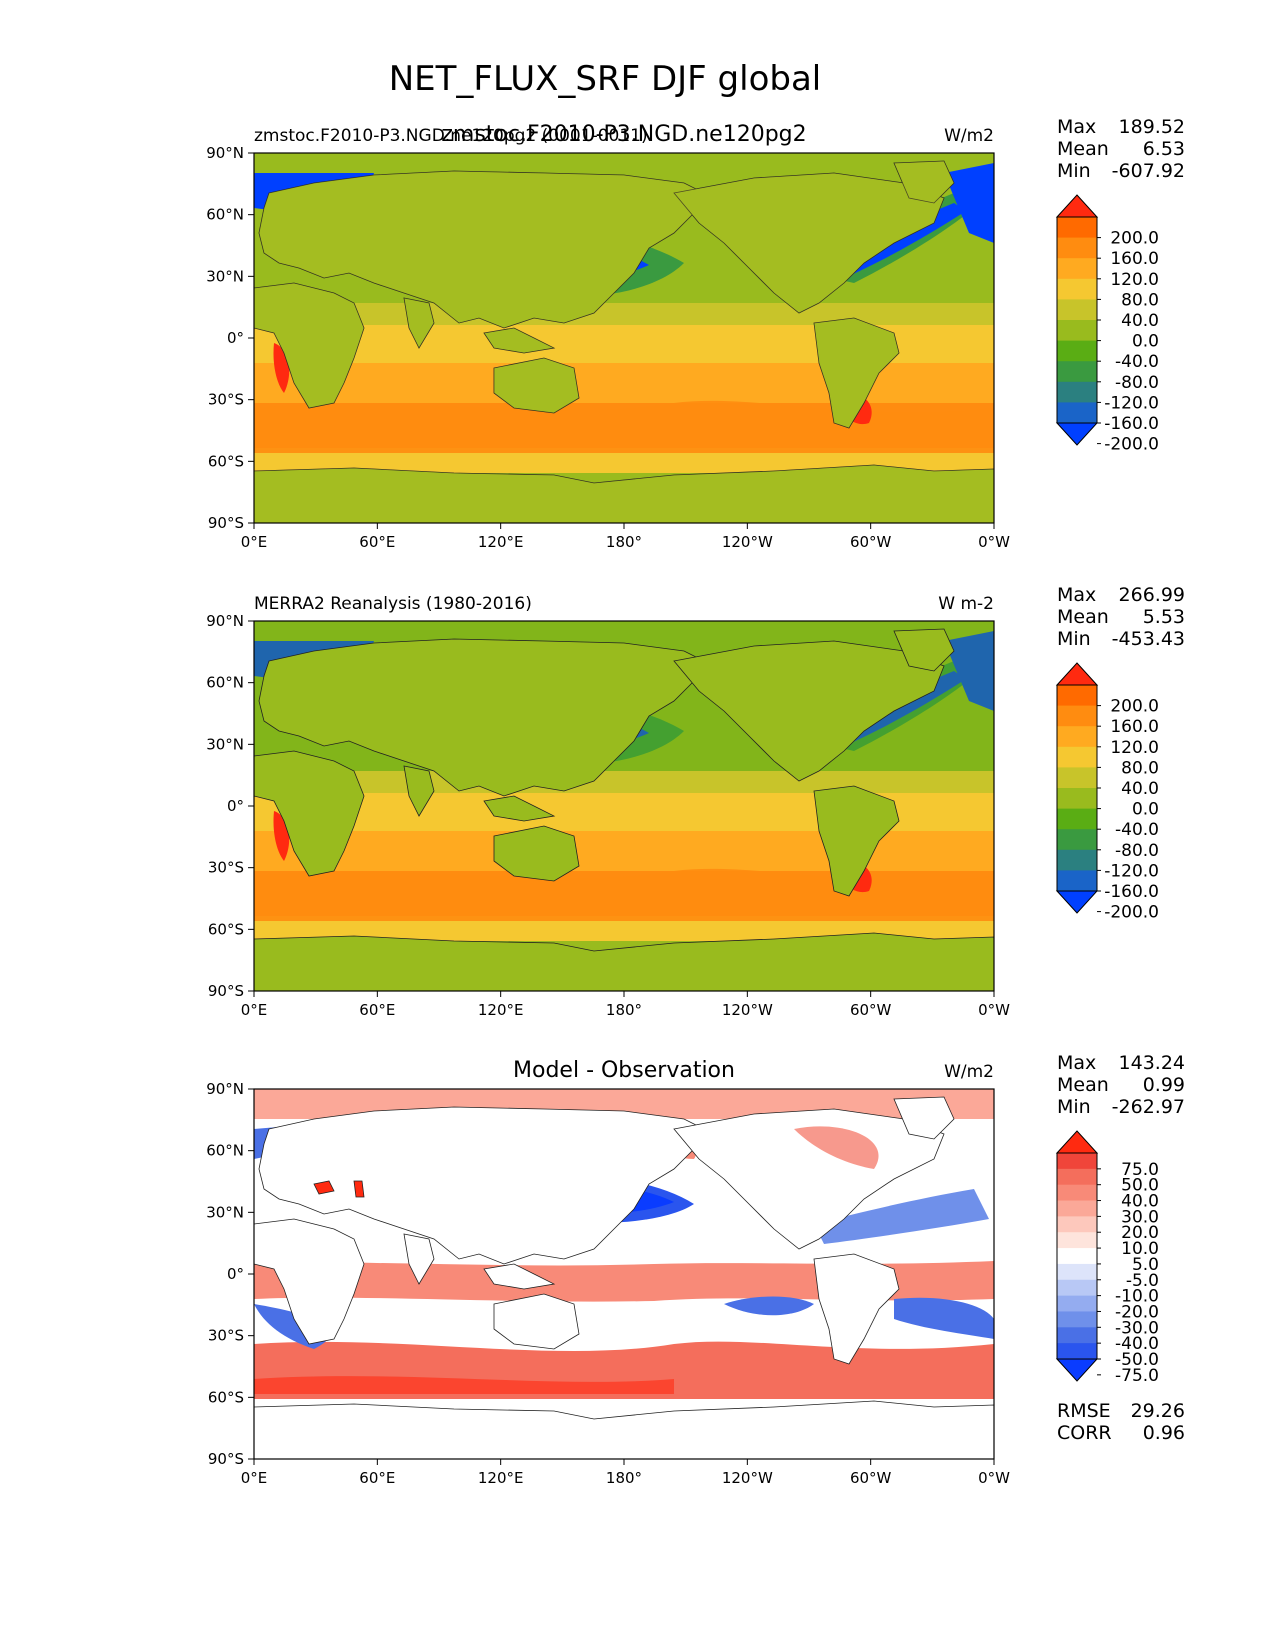 The height and width of the screenshot is (1650, 1275). What do you see at coordinates (605, 79) in the screenshot?
I see `figure-title: NET_FLUX_SRF DJF global` at bounding box center [605, 79].